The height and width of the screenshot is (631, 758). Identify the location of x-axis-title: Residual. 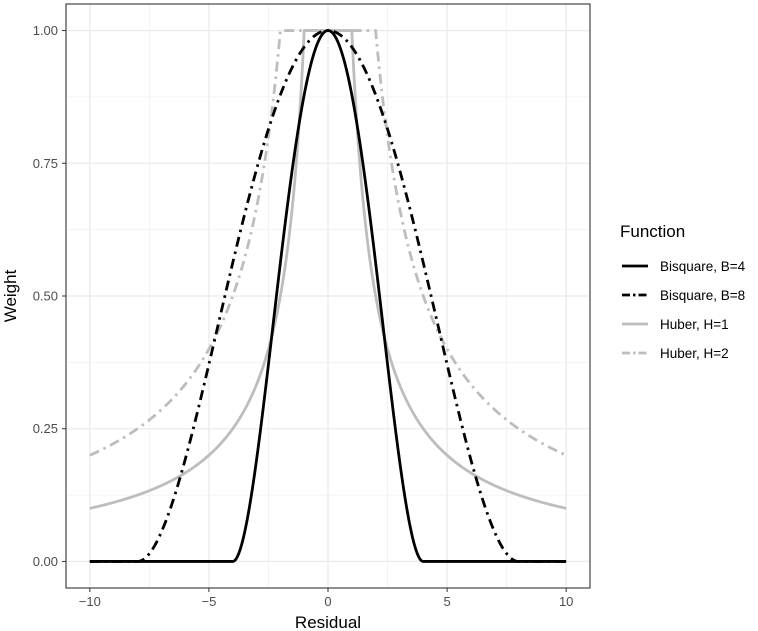
(328, 622).